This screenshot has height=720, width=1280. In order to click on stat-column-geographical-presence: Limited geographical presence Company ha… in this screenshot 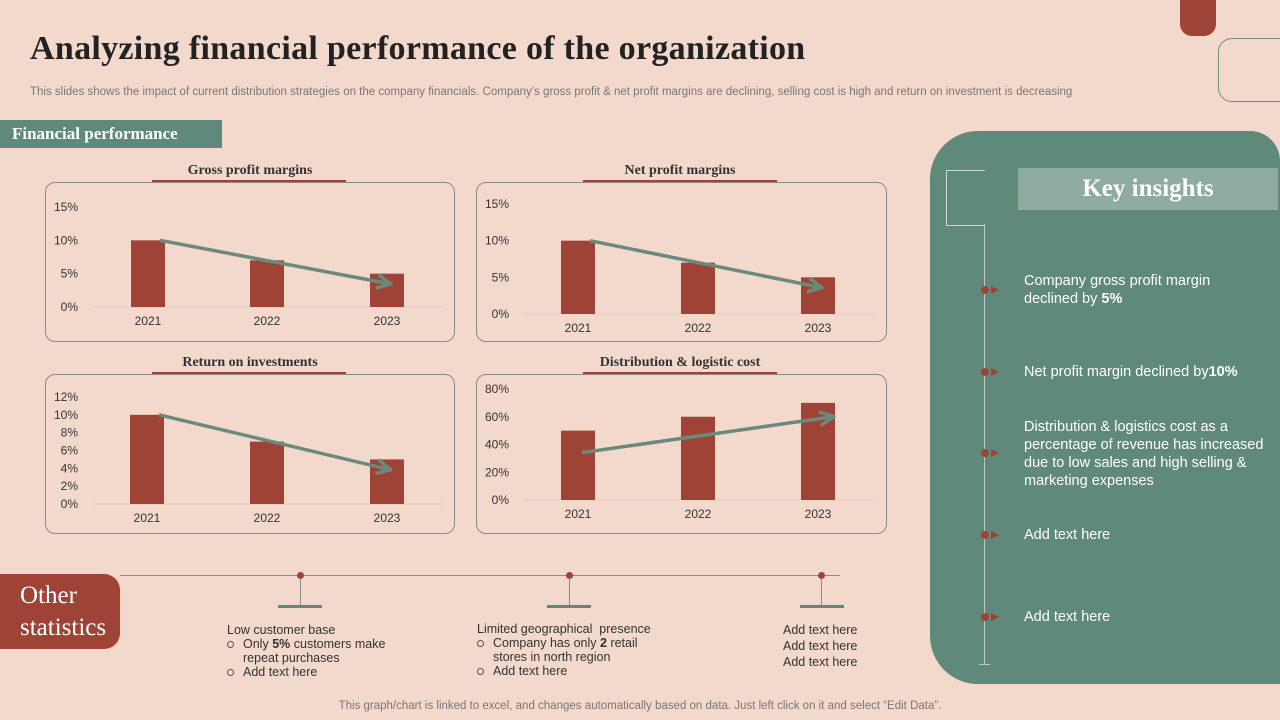, I will do `click(569, 650)`.